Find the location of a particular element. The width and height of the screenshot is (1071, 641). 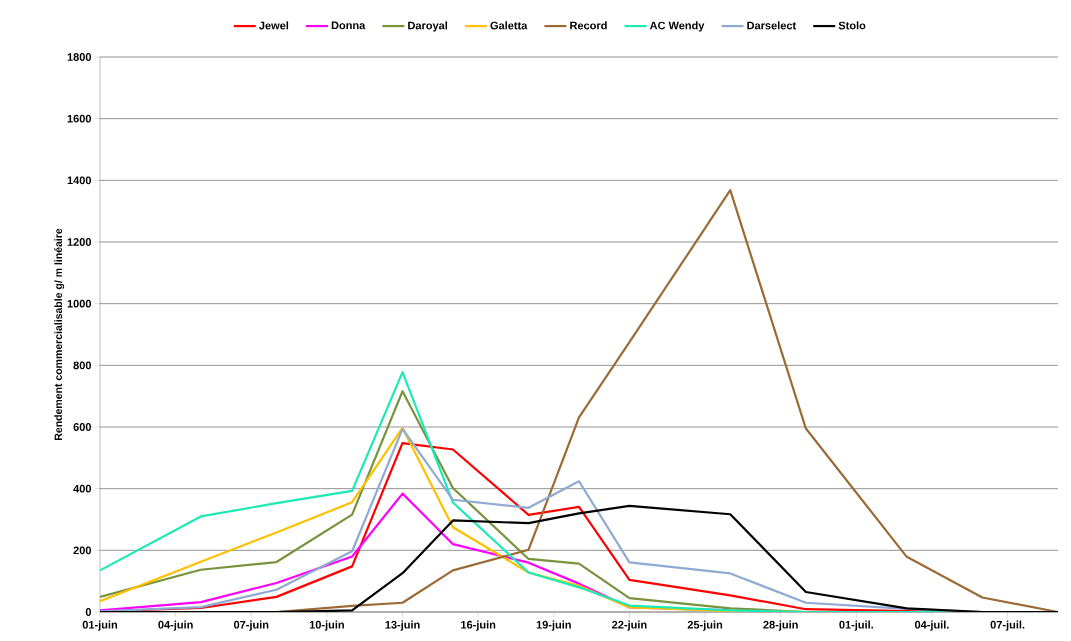

x-tick-label: 04-juil. is located at coordinates (931, 625).